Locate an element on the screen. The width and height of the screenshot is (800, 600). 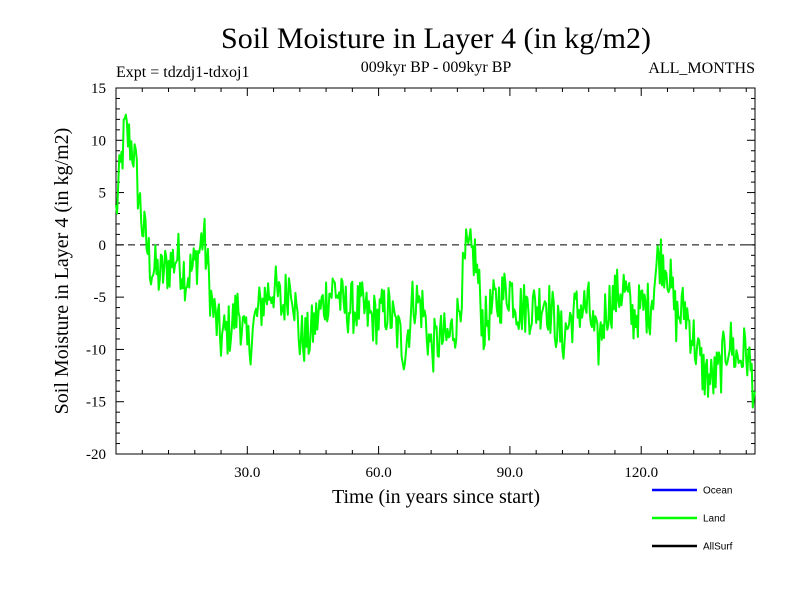
legend-label-land: Land is located at coordinates (714, 519).